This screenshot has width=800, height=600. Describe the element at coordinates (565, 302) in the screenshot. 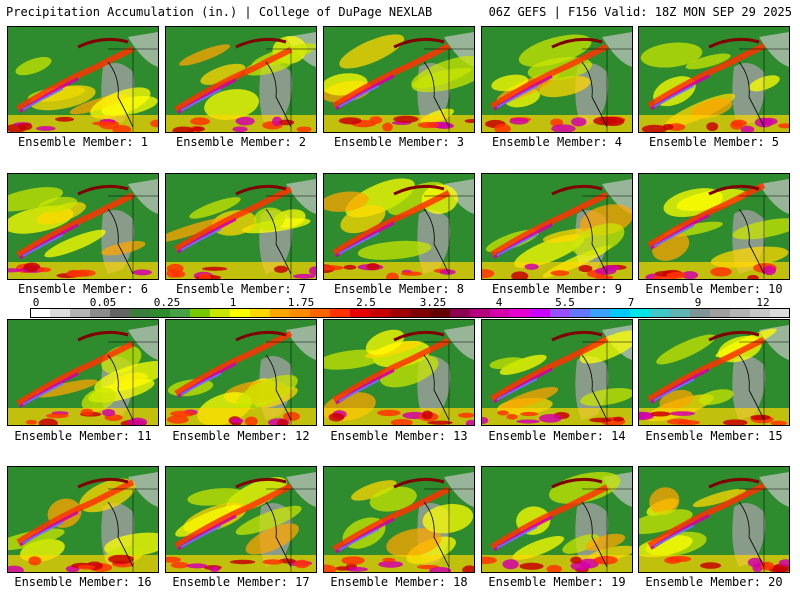

I see `colorbar-tick-label: 5.5` at that location.